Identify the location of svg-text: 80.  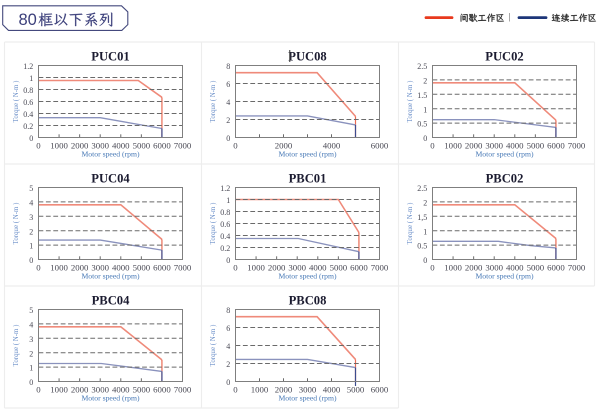
(28, 20).